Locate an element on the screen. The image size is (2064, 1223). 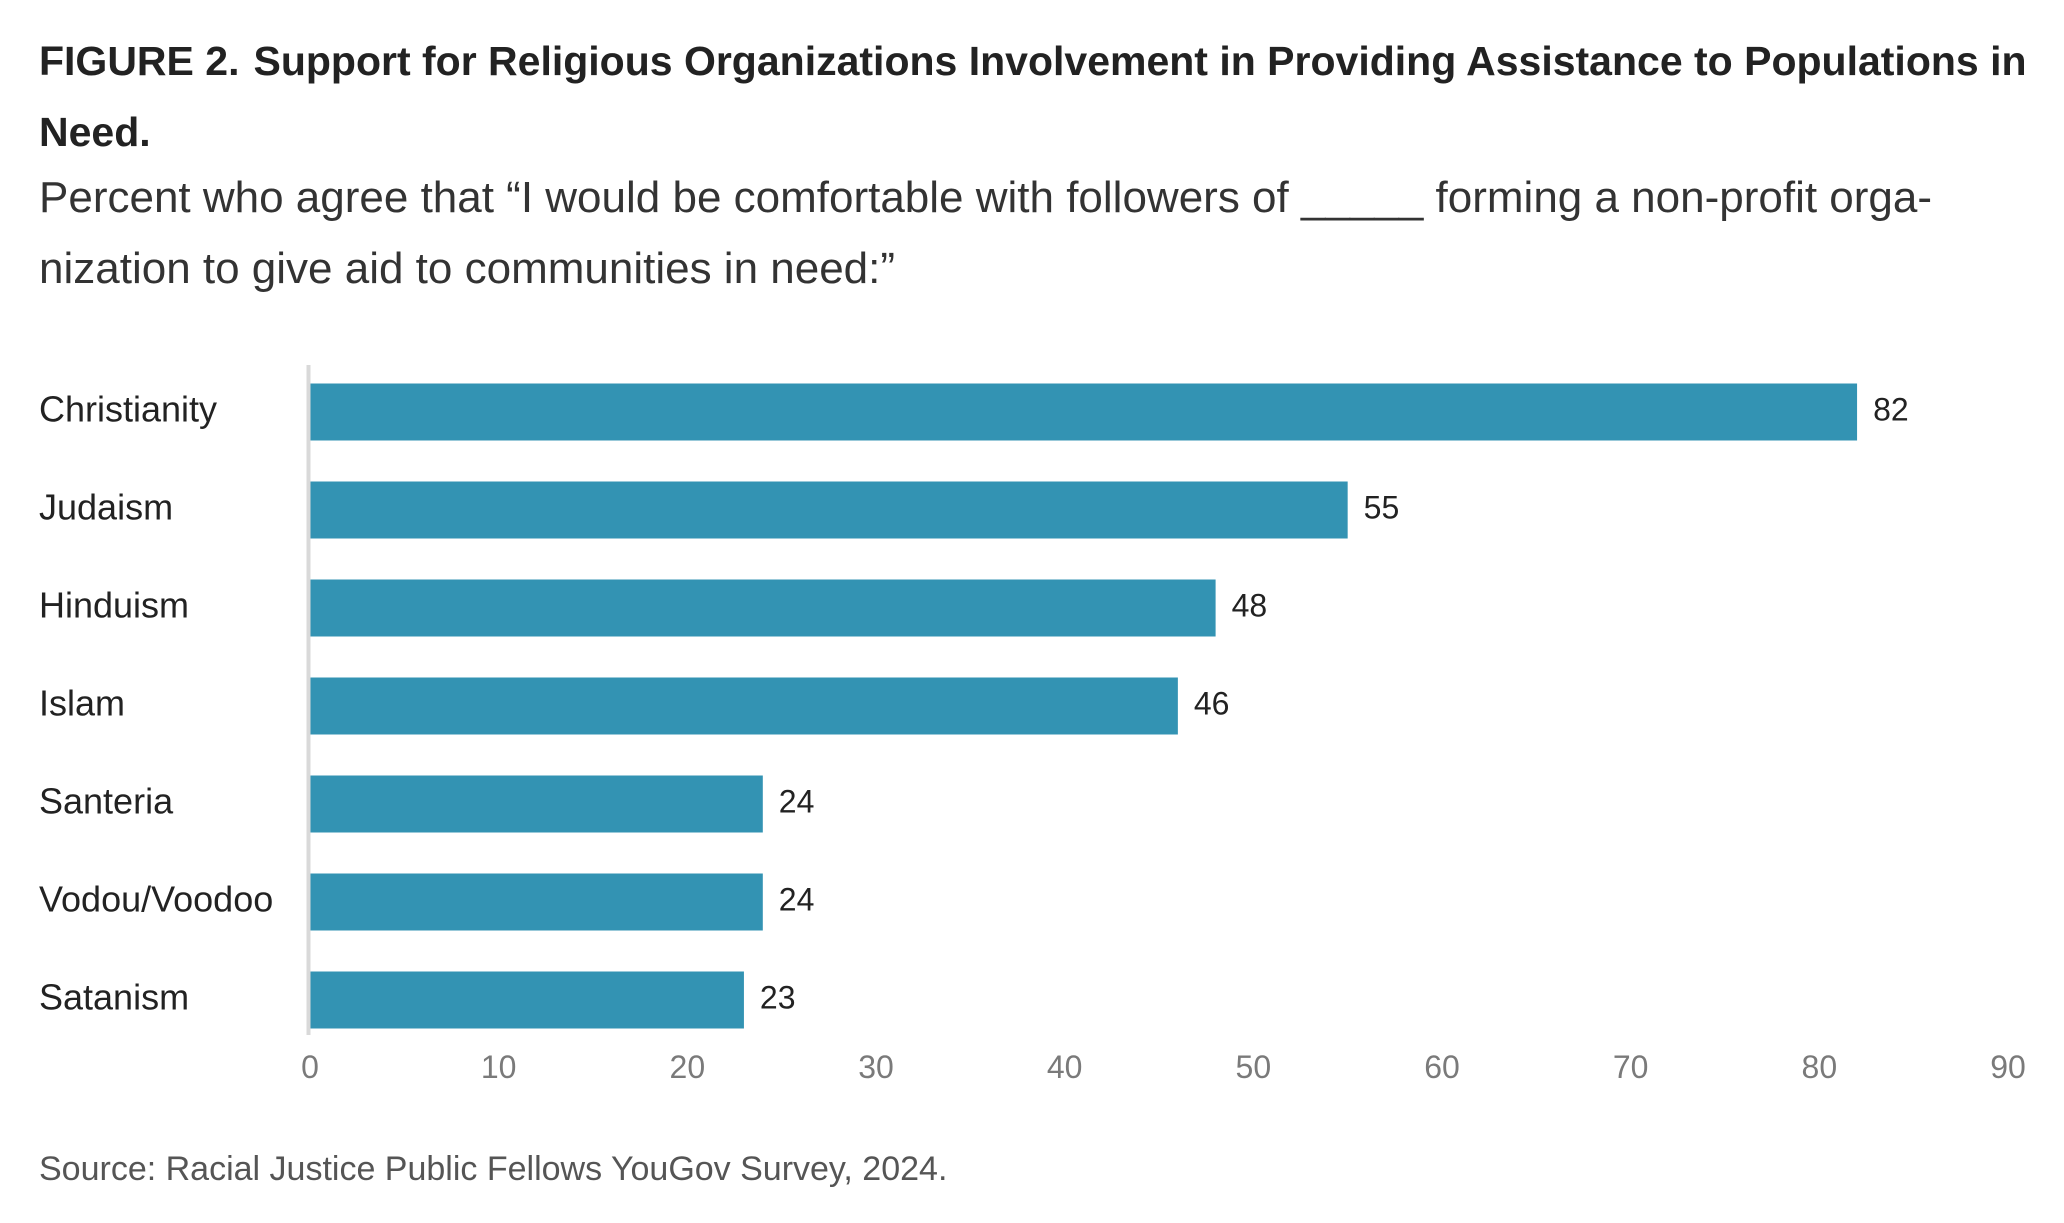
figure-number: FIGURE 2. is located at coordinates (139, 61).